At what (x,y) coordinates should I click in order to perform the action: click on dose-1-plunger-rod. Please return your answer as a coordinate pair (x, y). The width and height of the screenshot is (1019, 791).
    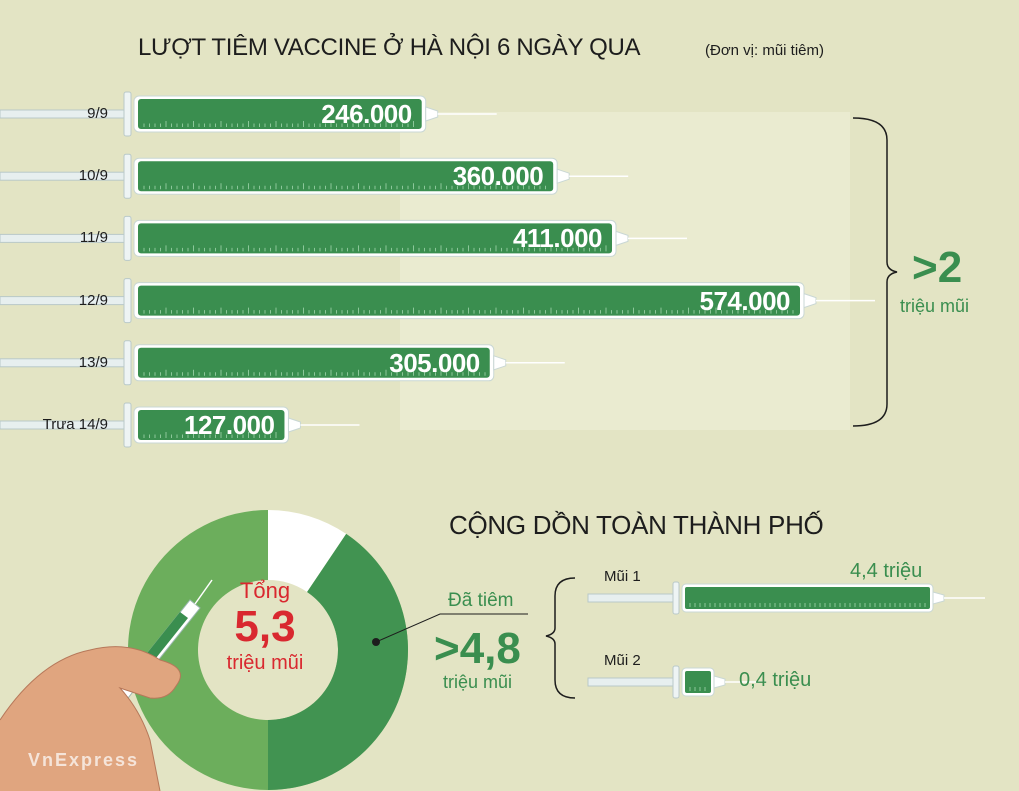
    Looking at the image, I should click on (630, 682).